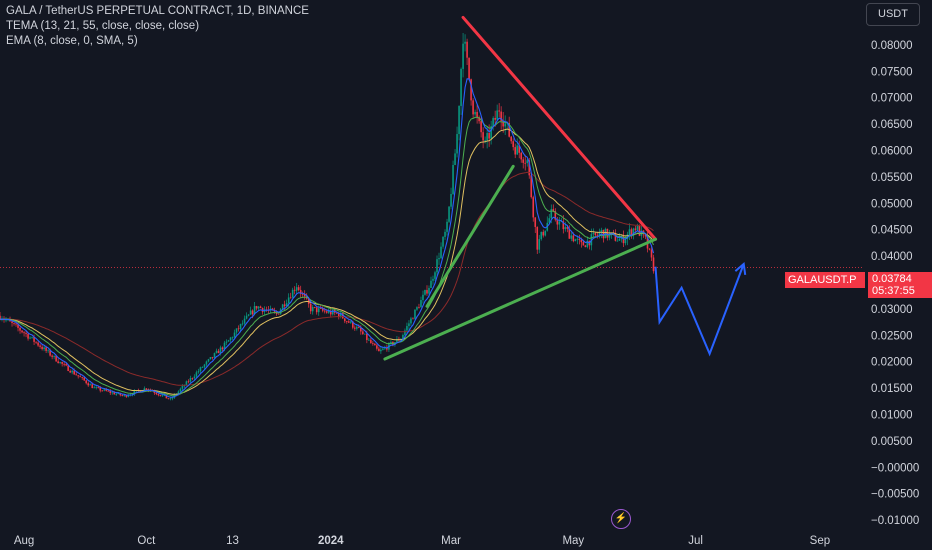  Describe the element at coordinates (892, 72) in the screenshot. I see `y-tick-label: 0.07500` at that location.